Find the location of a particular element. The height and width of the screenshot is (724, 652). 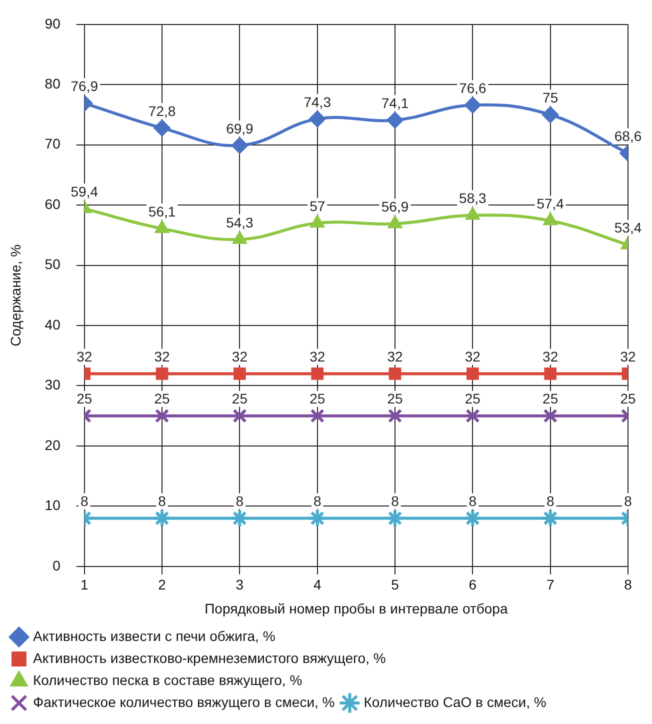

data-label: 53,4 is located at coordinates (628, 228).